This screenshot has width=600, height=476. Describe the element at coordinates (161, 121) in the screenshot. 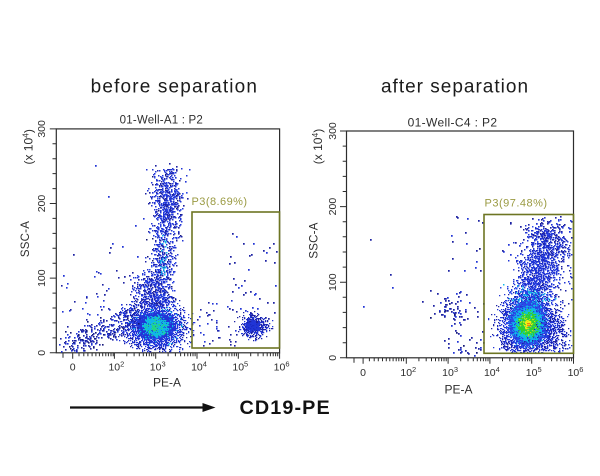

I see `svg-text: 01-Well-A1 : P2` at that location.